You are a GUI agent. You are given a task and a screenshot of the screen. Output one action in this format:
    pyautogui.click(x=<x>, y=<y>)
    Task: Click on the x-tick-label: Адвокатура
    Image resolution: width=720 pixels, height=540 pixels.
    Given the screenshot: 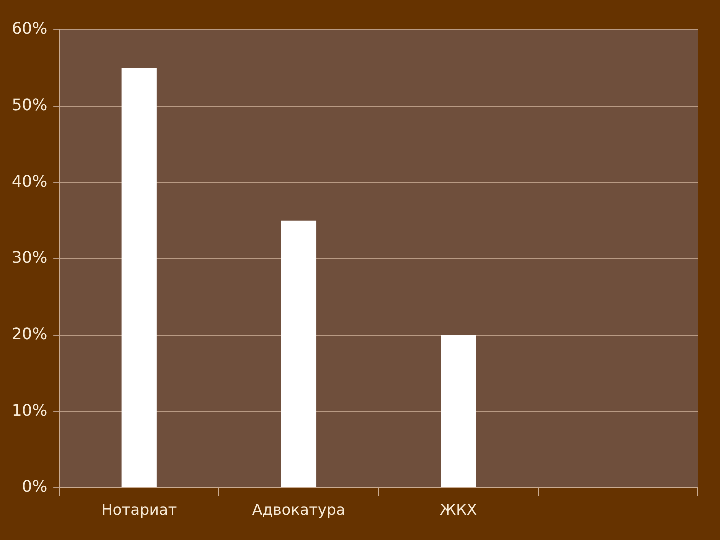 What is the action you would take?
    pyautogui.click(x=299, y=509)
    